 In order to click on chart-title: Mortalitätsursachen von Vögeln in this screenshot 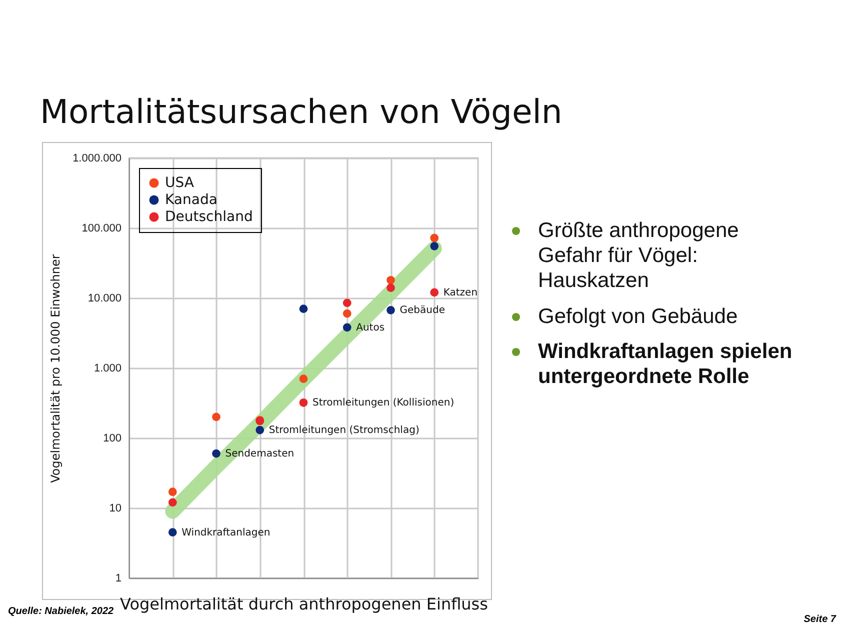, I will do `click(301, 111)`.